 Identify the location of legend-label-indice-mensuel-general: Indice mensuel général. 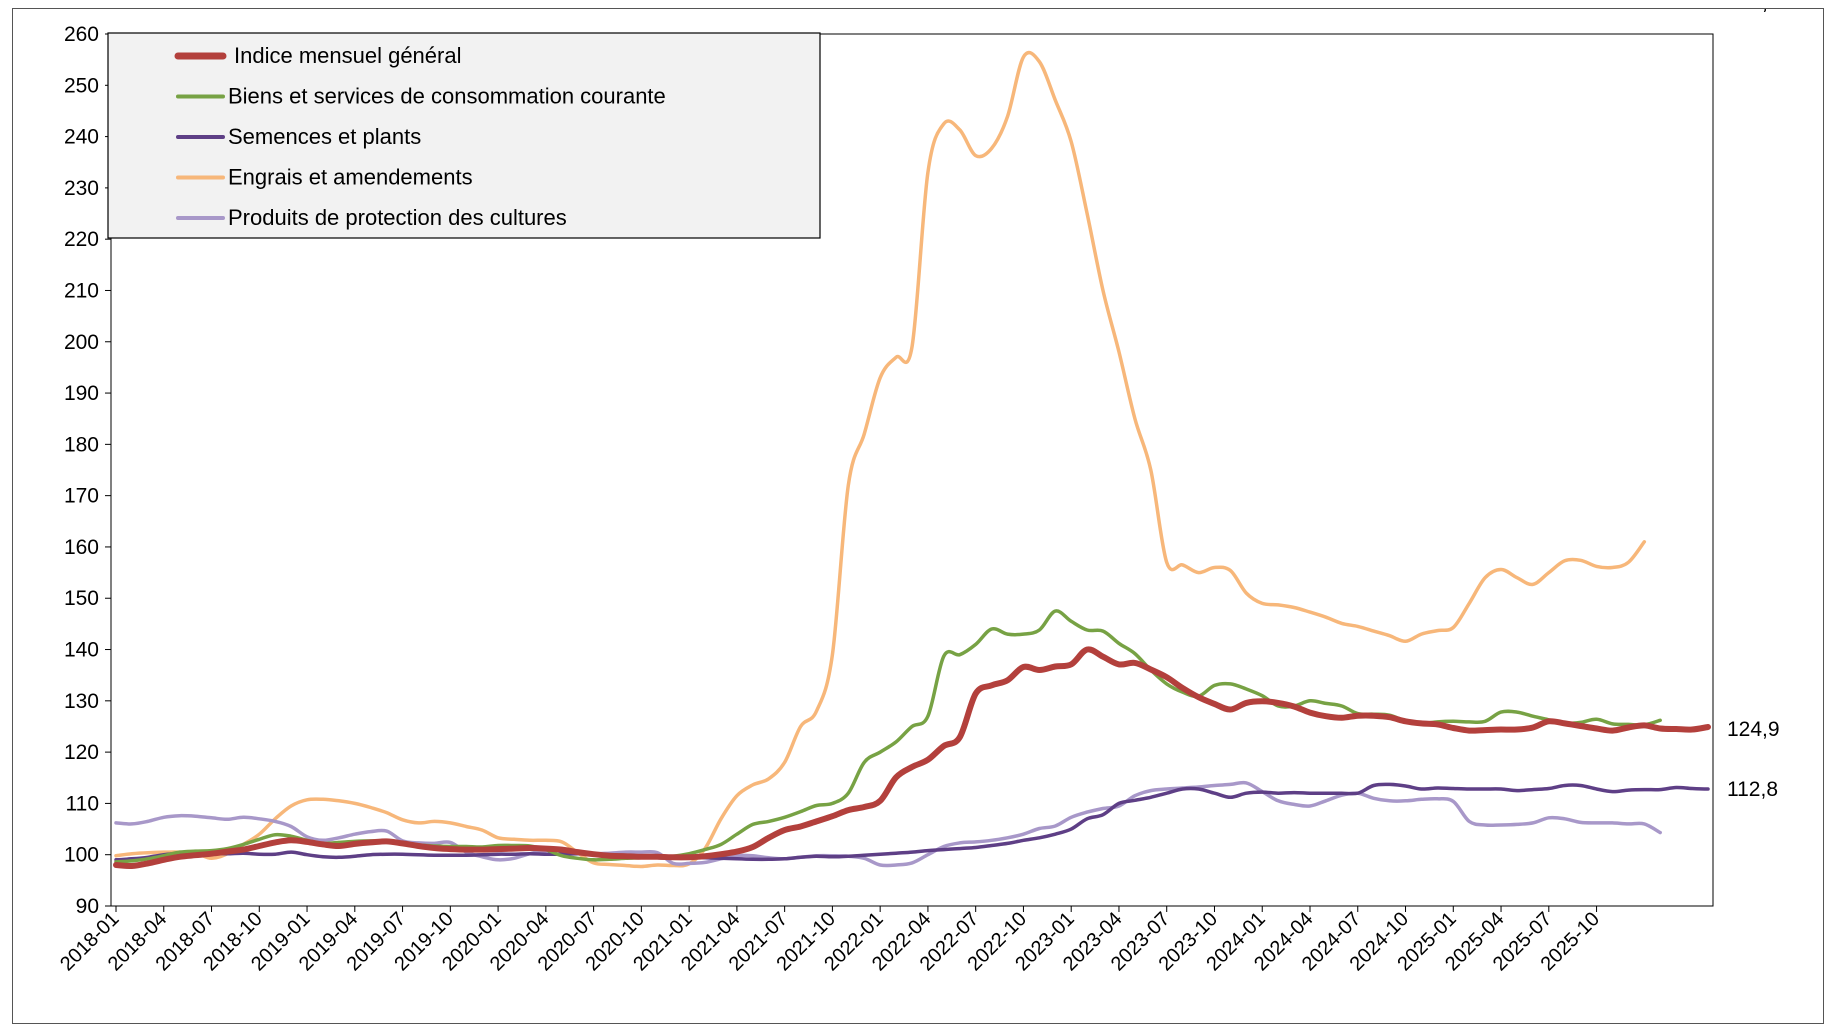
(347, 55).